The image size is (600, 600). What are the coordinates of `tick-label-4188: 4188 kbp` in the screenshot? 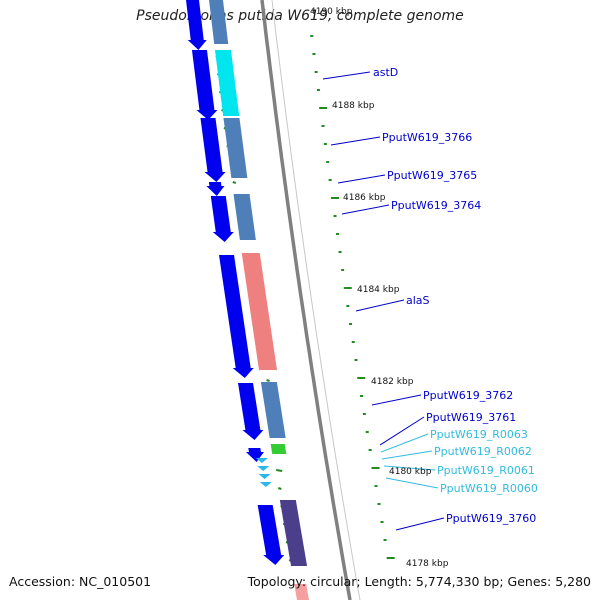 It's located at (353, 106).